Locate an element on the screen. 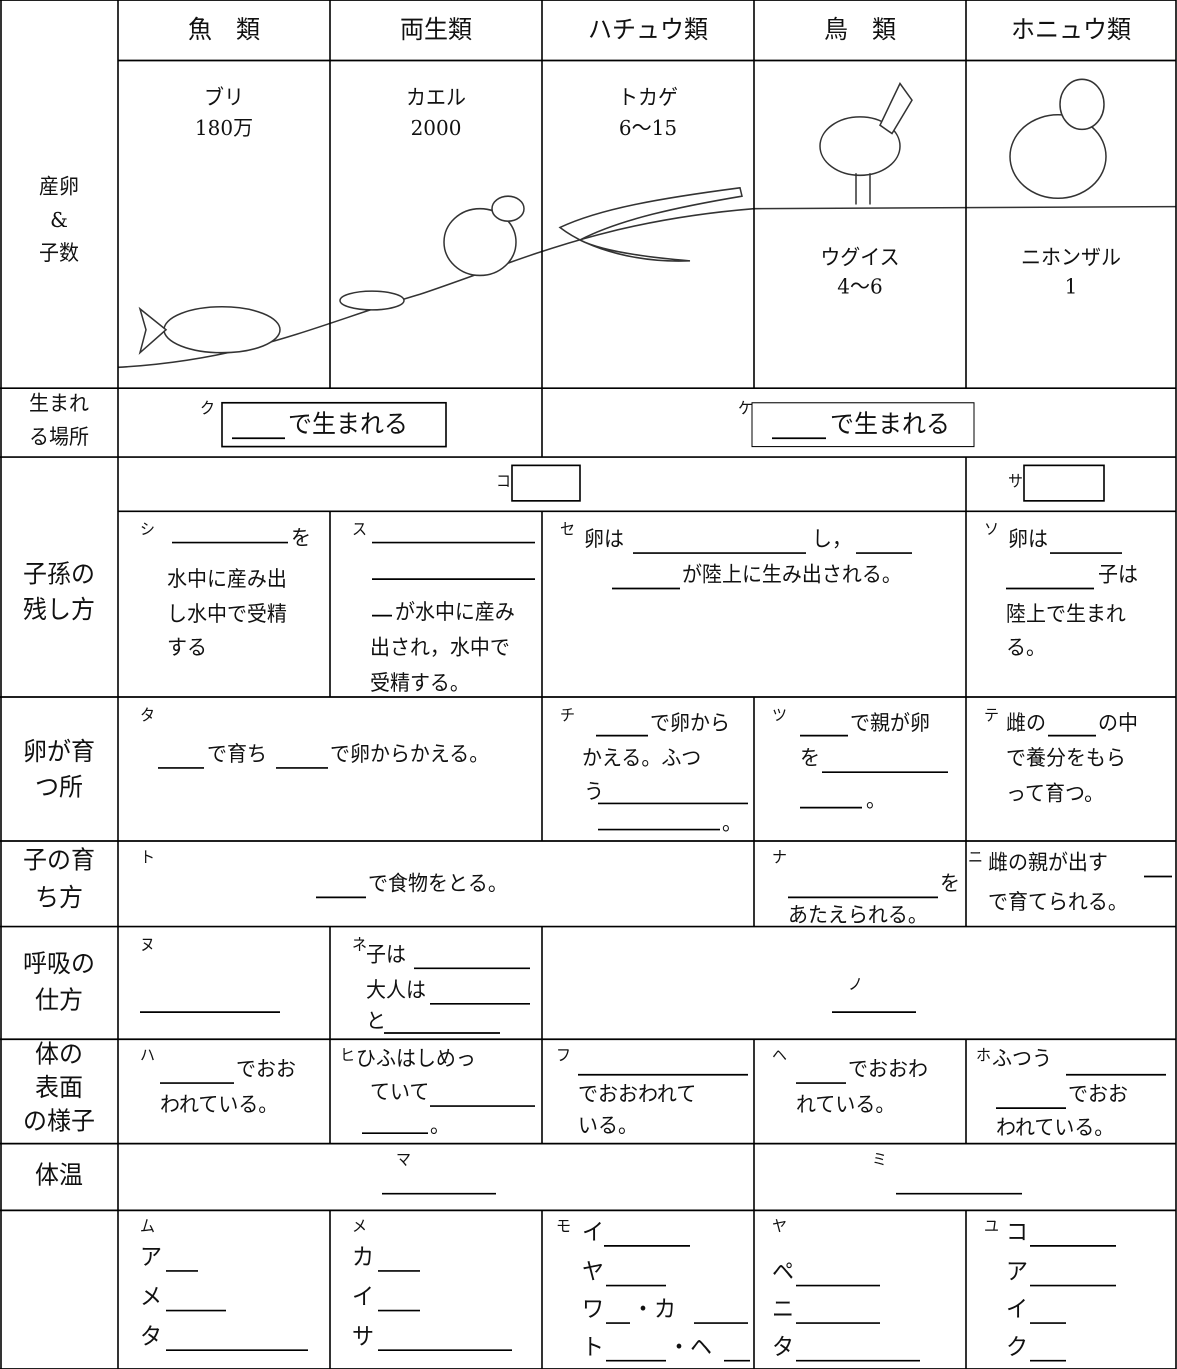  cell-marker: ミ is located at coordinates (879, 1160).